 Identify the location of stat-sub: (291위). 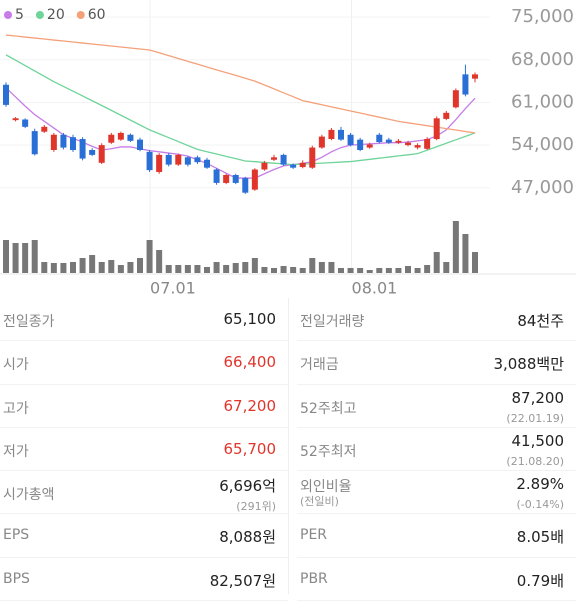
(256, 507).